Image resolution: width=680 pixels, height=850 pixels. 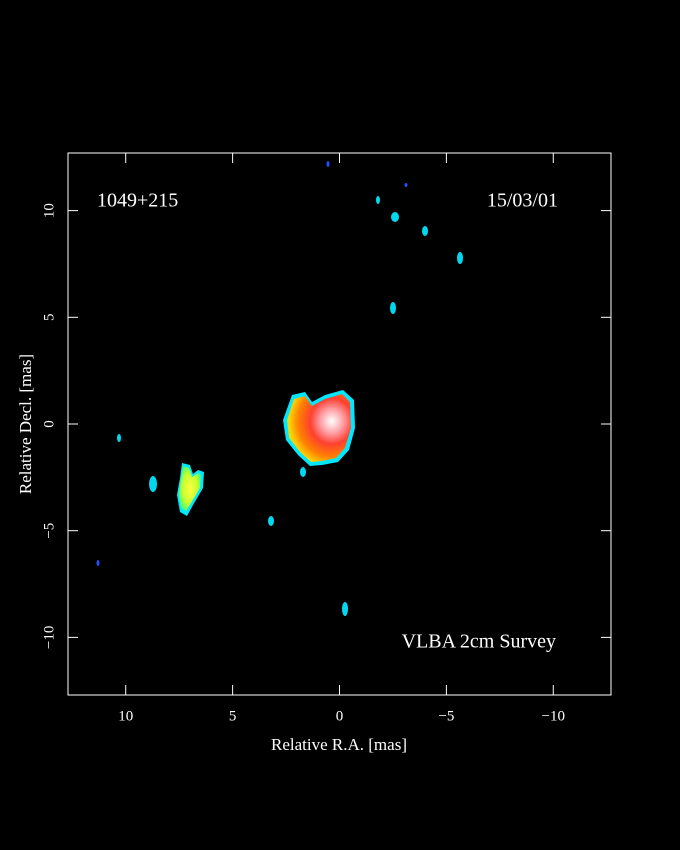 I want to click on knot, so click(x=190, y=488).